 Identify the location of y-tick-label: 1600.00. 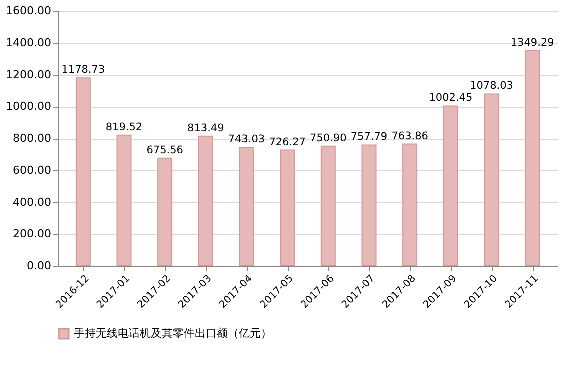
(29, 11).